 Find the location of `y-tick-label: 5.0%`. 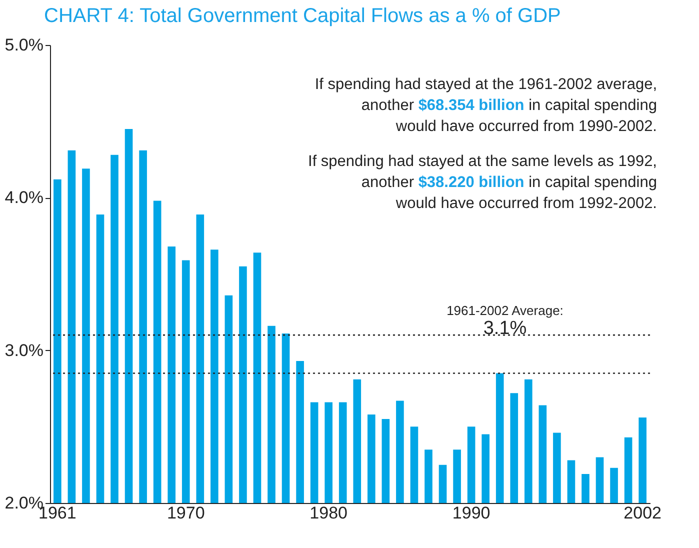

y-tick-label: 5.0% is located at coordinates (24, 45).